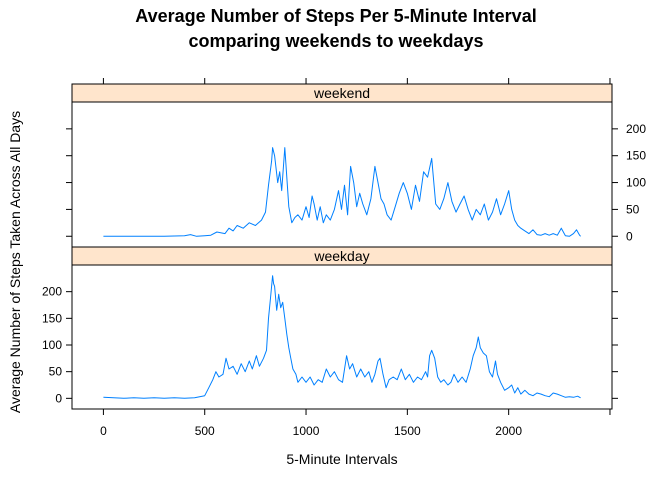 The image size is (672, 480). What do you see at coordinates (341, 256) in the screenshot?
I see `panel-strip-label-weekday: weekday` at bounding box center [341, 256].